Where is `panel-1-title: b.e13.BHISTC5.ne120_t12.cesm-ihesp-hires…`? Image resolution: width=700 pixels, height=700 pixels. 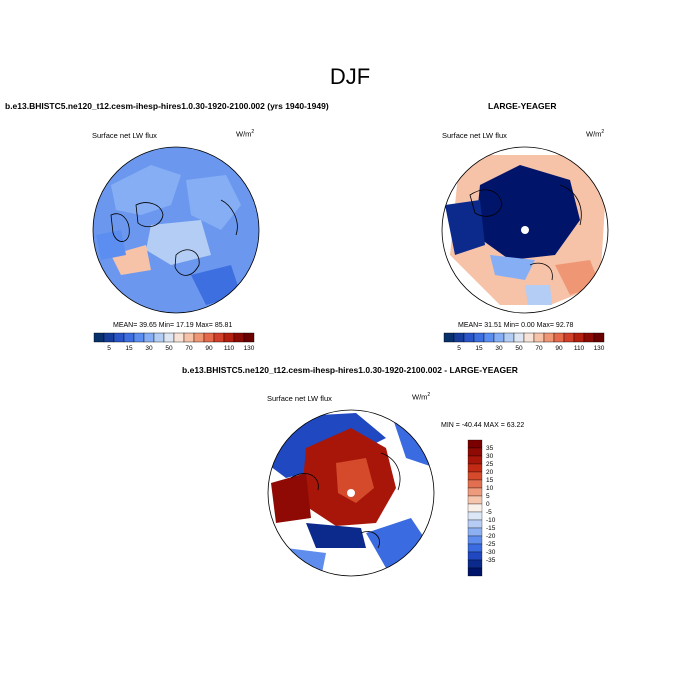
panel-1-title: b.e13.BHISTC5.ne120_t12.cesm-ihesp-hires… is located at coordinates (167, 106).